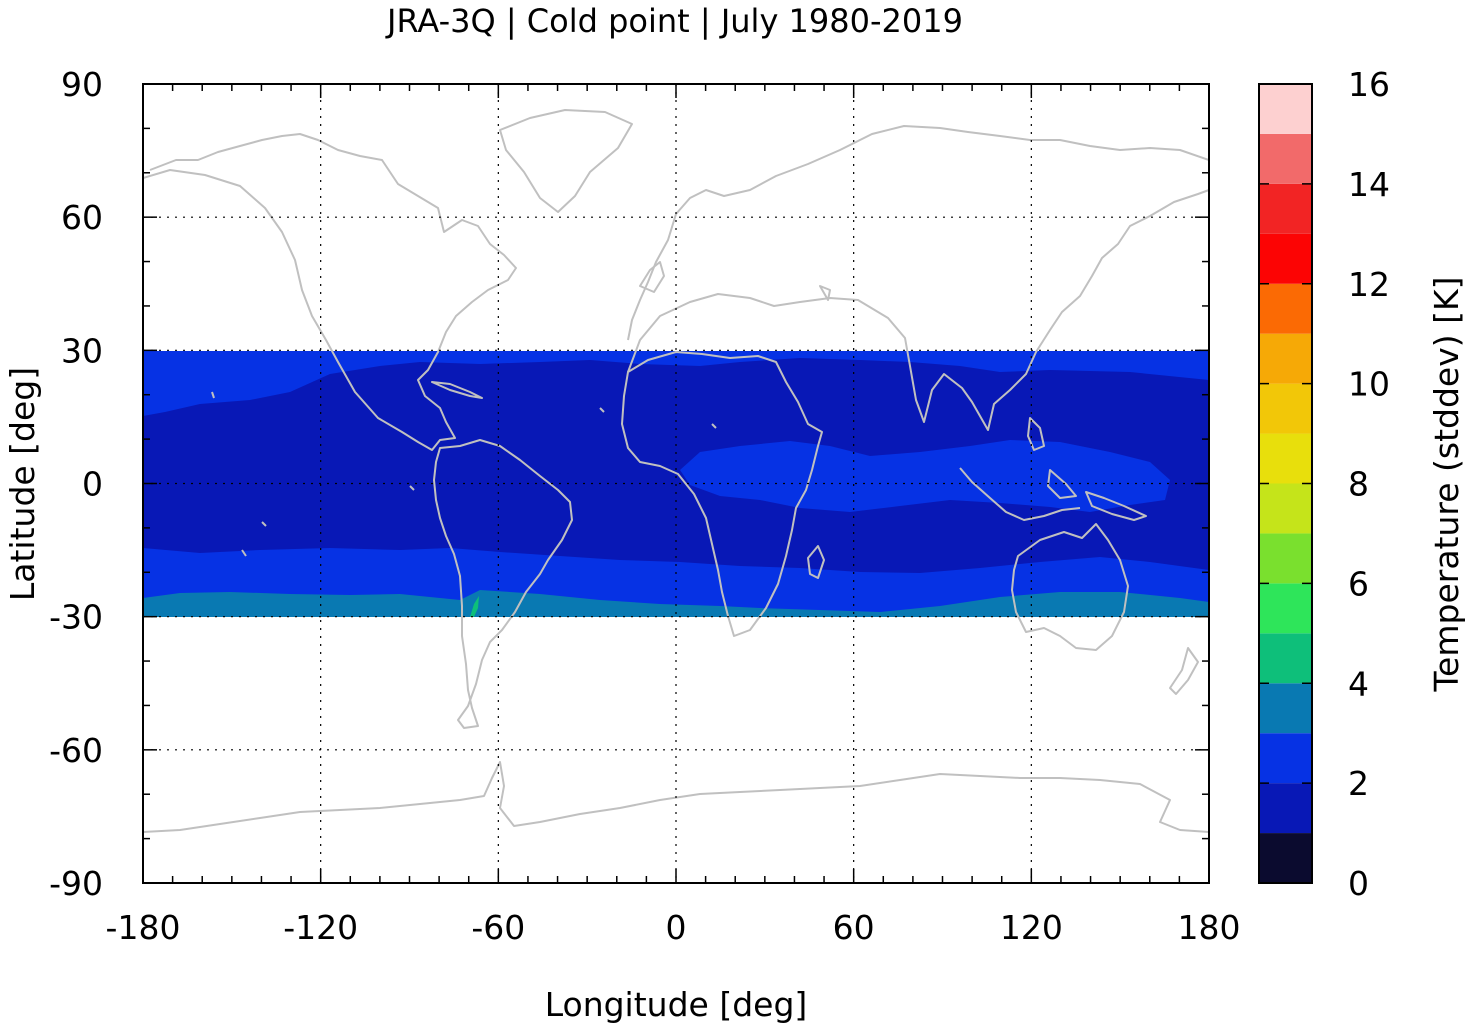  Describe the element at coordinates (1031, 927) in the screenshot. I see `x-tick-label: 120` at that location.